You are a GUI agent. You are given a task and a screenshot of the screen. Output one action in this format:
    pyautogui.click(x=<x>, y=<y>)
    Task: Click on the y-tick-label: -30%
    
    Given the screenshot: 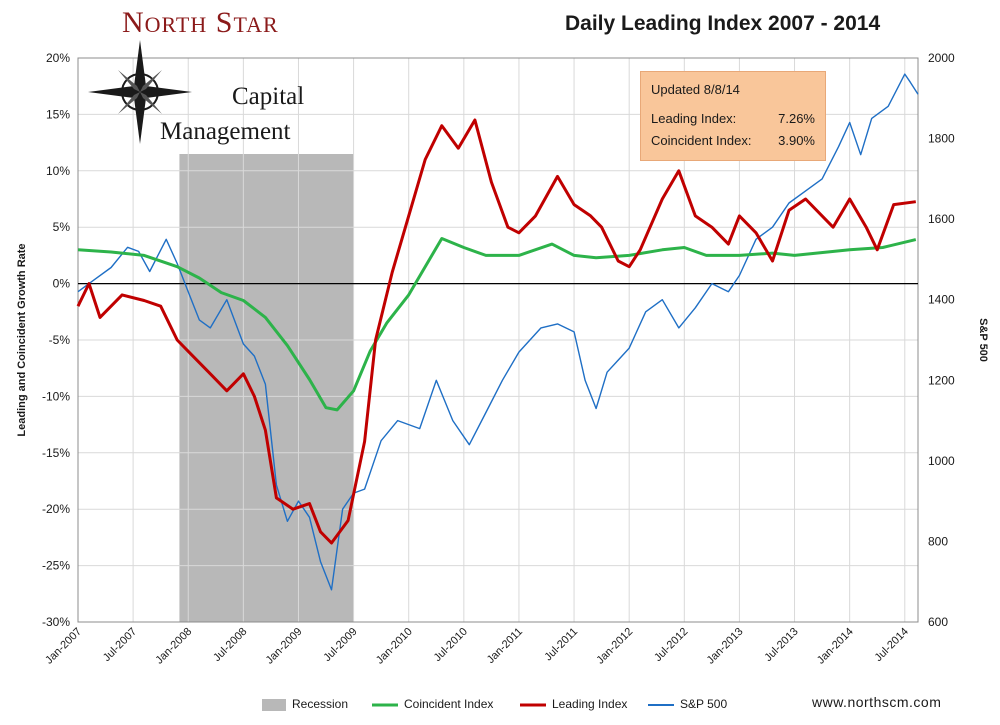 What is the action you would take?
    pyautogui.click(x=56, y=622)
    